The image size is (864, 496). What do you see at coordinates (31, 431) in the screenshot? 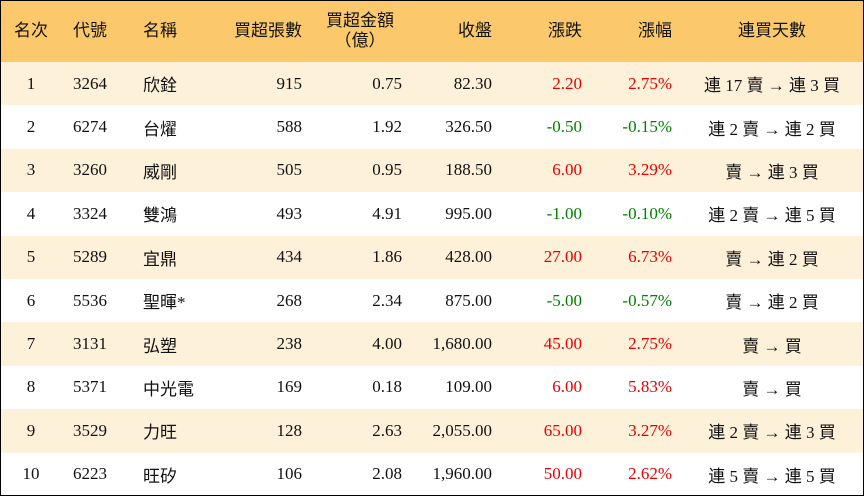
I see `table-cell: 9` at bounding box center [31, 431].